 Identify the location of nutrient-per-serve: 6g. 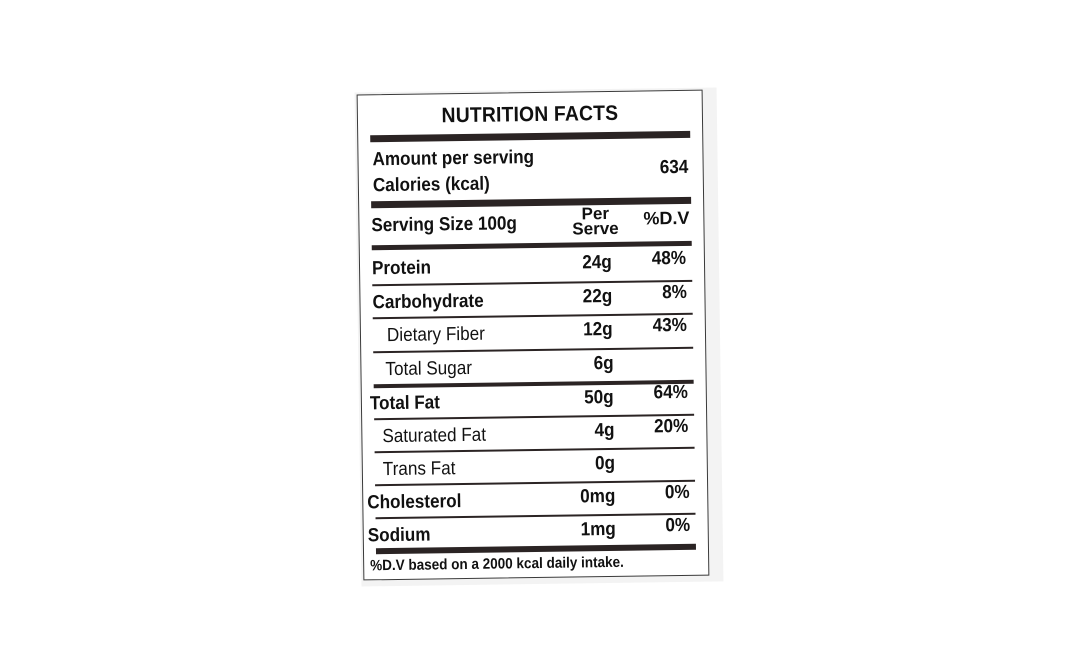
(603, 363).